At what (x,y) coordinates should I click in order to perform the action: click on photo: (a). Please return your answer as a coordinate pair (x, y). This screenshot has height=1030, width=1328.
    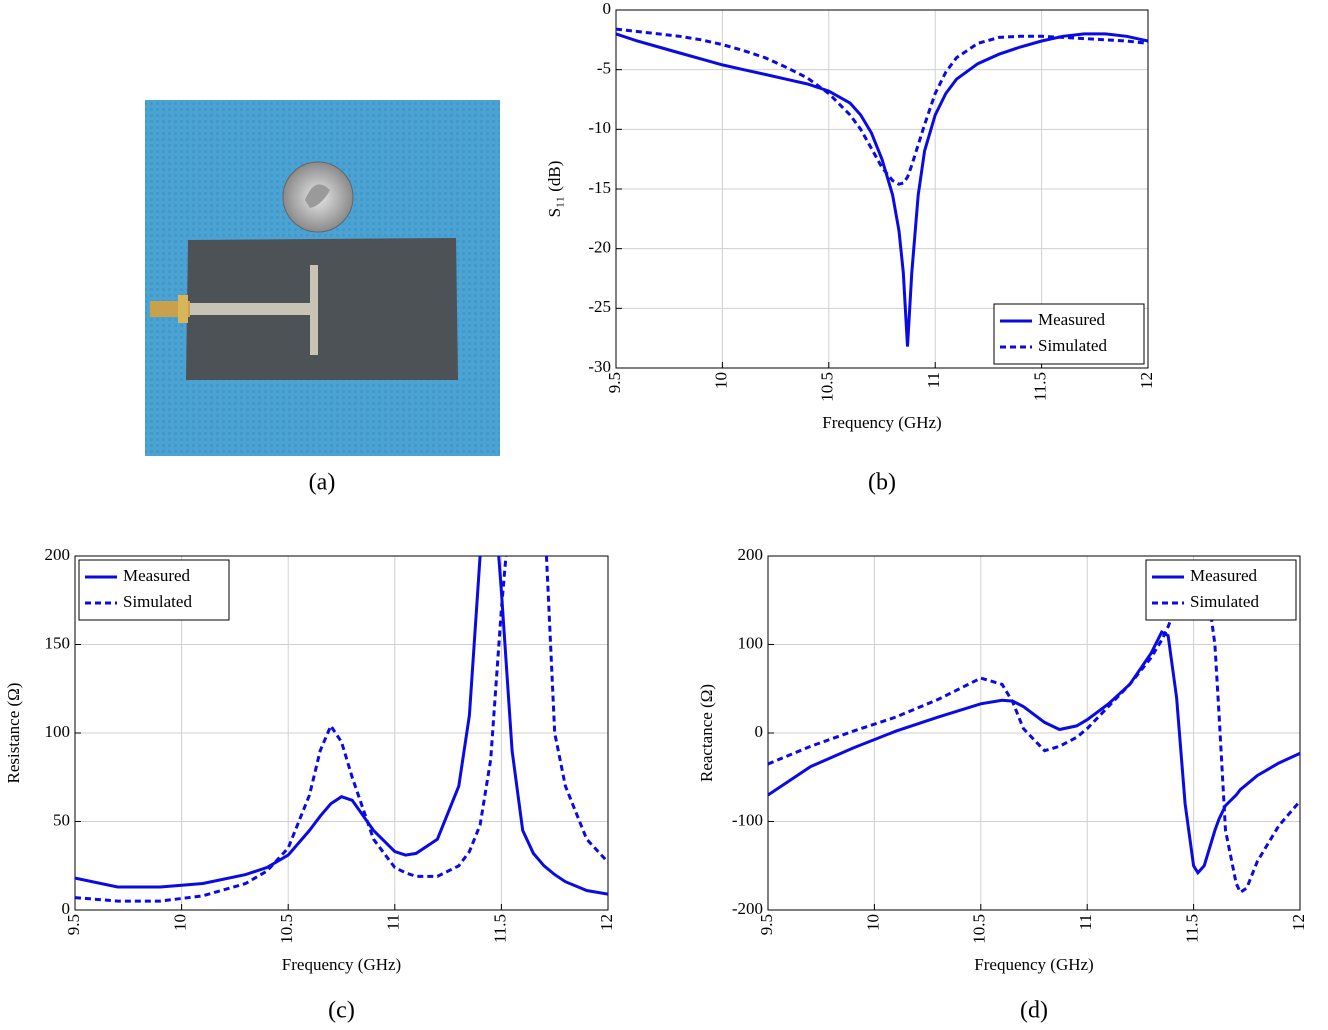
    Looking at the image, I should click on (322, 298).